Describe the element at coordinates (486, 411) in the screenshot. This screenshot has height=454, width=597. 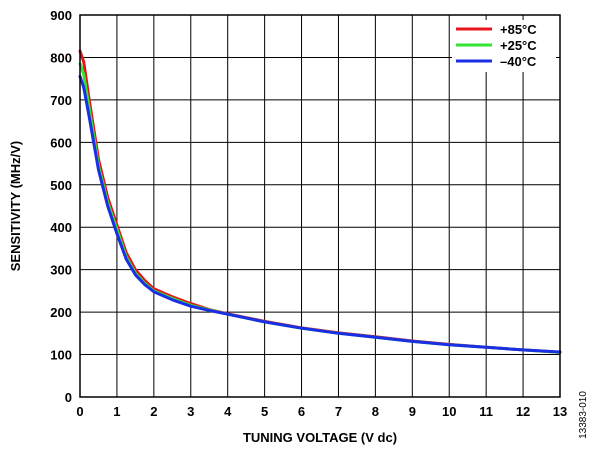
I see `x-tick-label-11: 11` at that location.